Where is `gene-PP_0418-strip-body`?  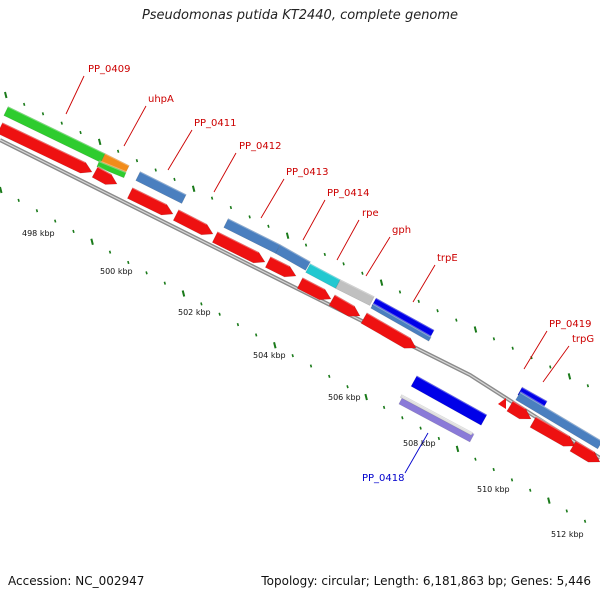 gene-PP_0418-strip-body is located at coordinates (436, 415).